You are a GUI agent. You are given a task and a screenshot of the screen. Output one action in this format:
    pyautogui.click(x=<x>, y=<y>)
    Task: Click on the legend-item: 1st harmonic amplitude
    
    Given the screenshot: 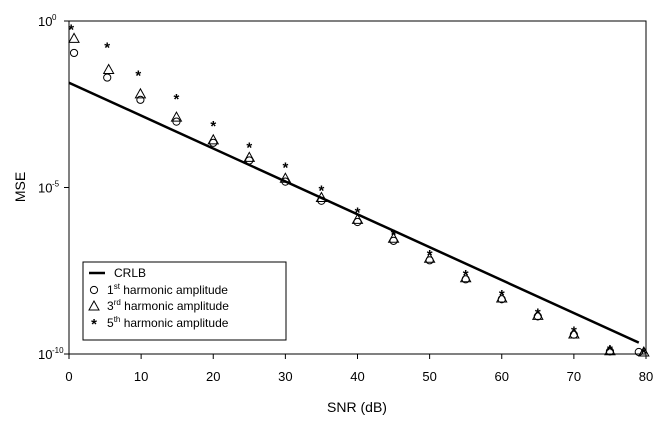 What is the action you would take?
    pyautogui.click(x=158, y=289)
    